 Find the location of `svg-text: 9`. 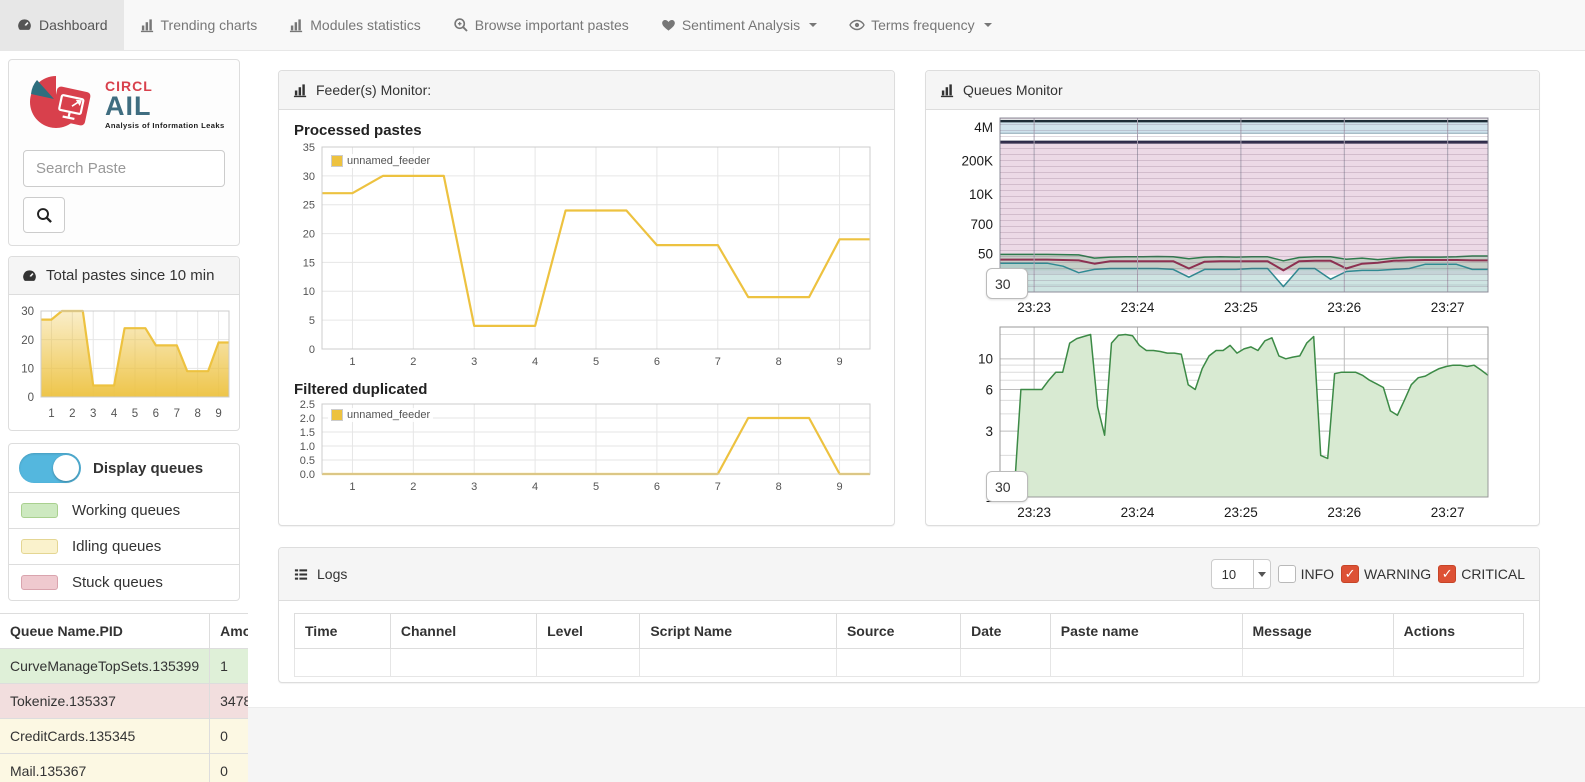

svg-text: 9 is located at coordinates (218, 414).